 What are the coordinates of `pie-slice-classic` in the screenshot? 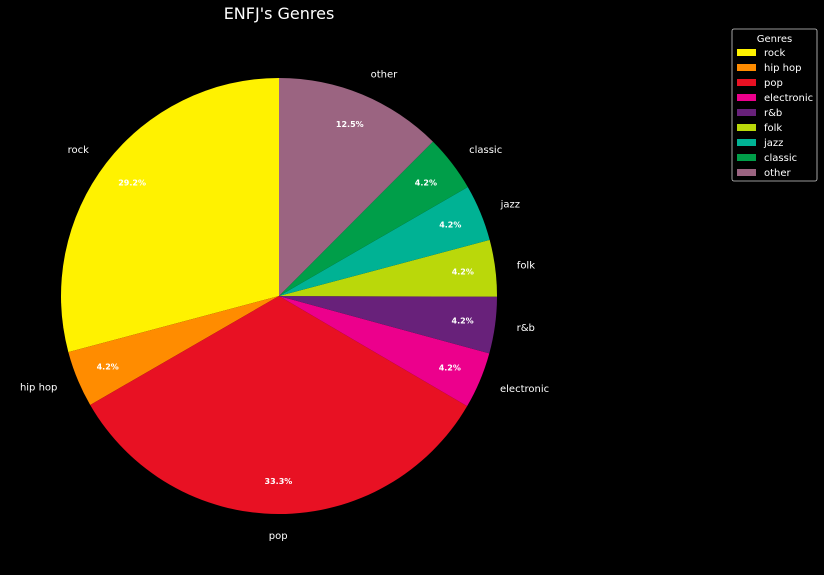 It's located at (373, 218).